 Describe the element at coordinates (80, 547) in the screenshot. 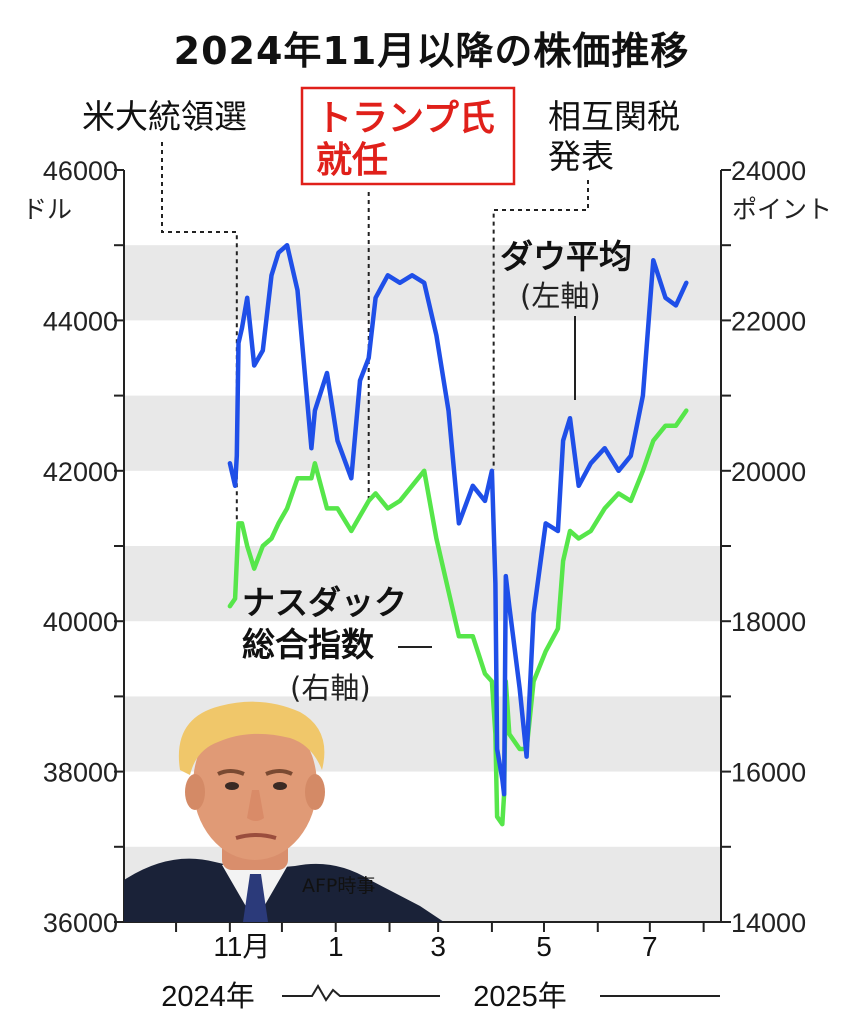

I see `left-axis-ticks: 46000 44000 42000 40000 38000 36000` at that location.